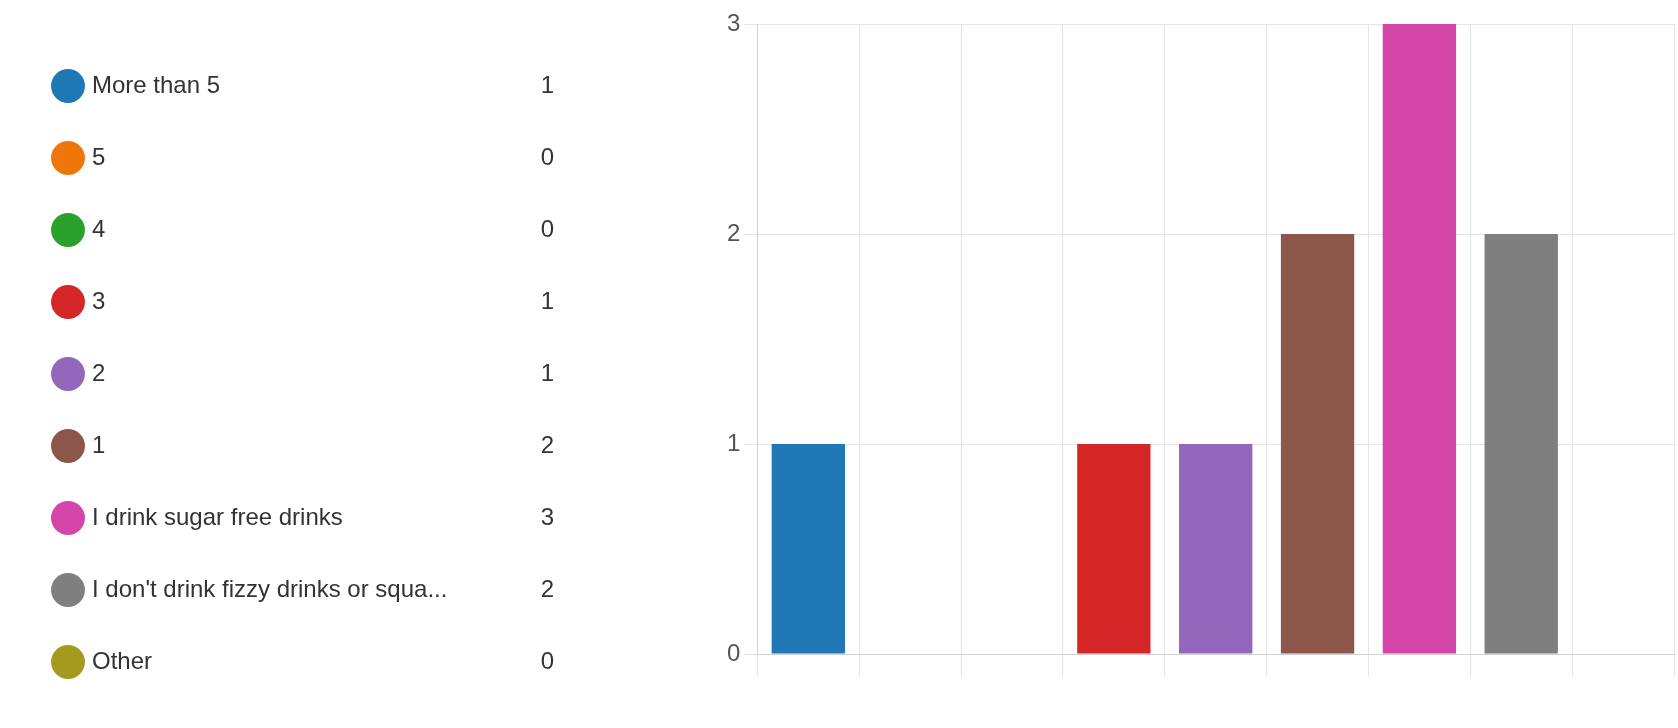  Describe the element at coordinates (734, 652) in the screenshot. I see `y-tick-label: 0` at that location.